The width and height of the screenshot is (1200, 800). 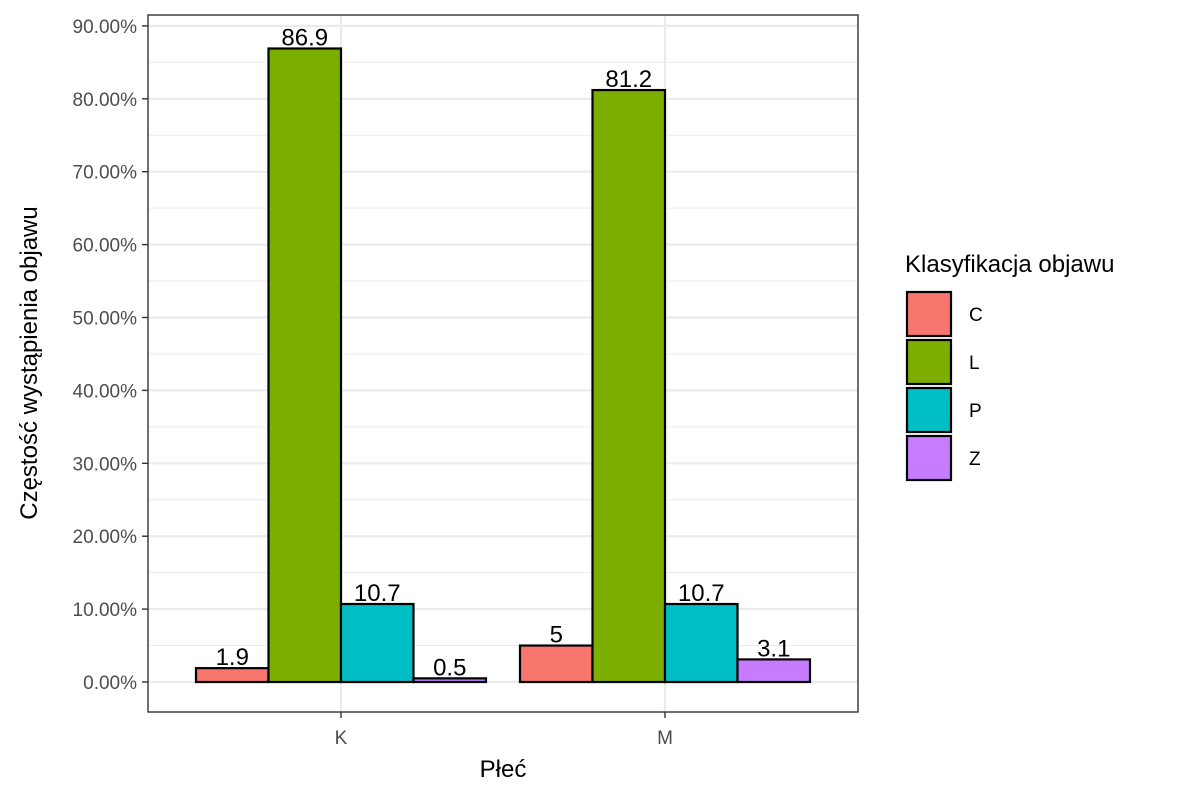 What do you see at coordinates (110, 683) in the screenshot?
I see `y-tick-label: 0.00%` at bounding box center [110, 683].